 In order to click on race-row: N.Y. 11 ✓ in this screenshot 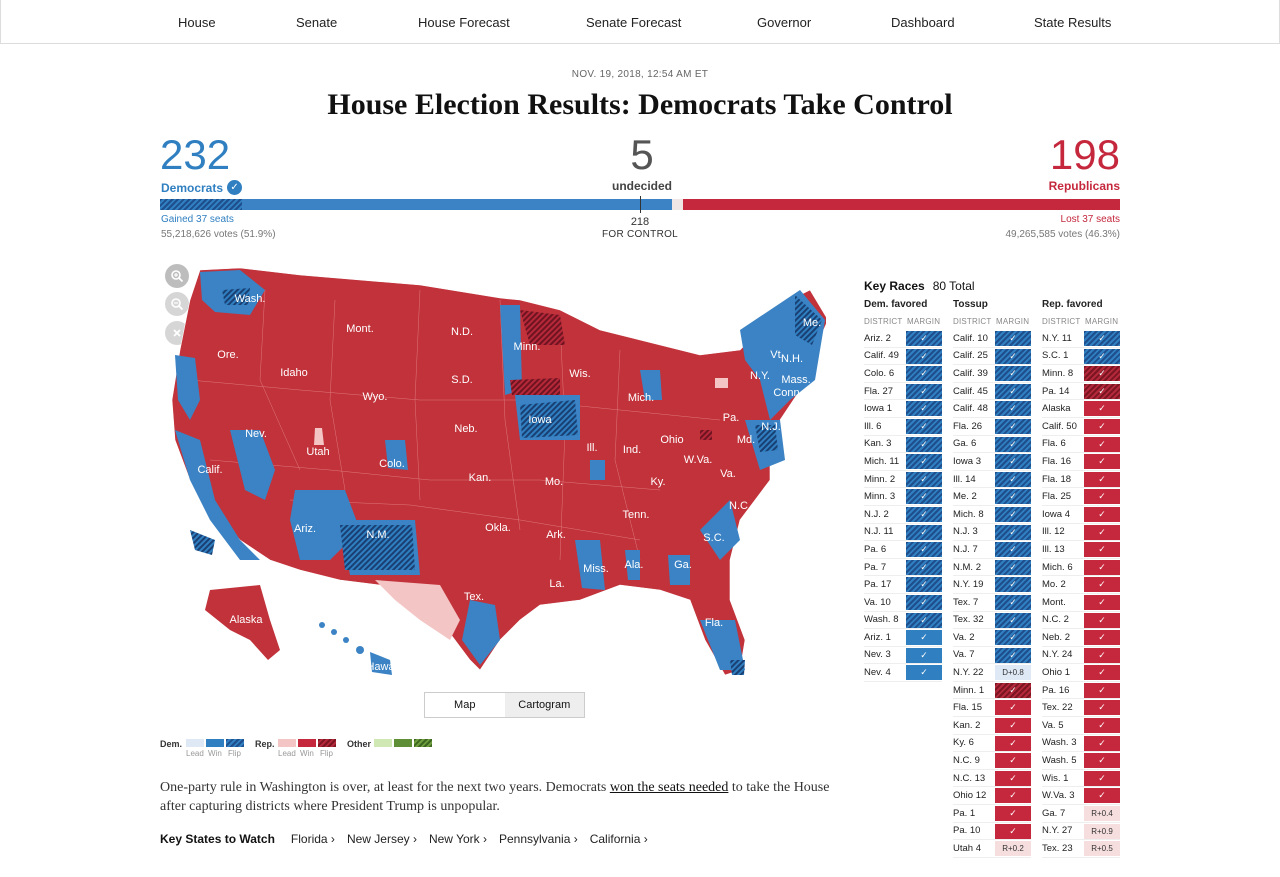, I will do `click(1081, 339)`.